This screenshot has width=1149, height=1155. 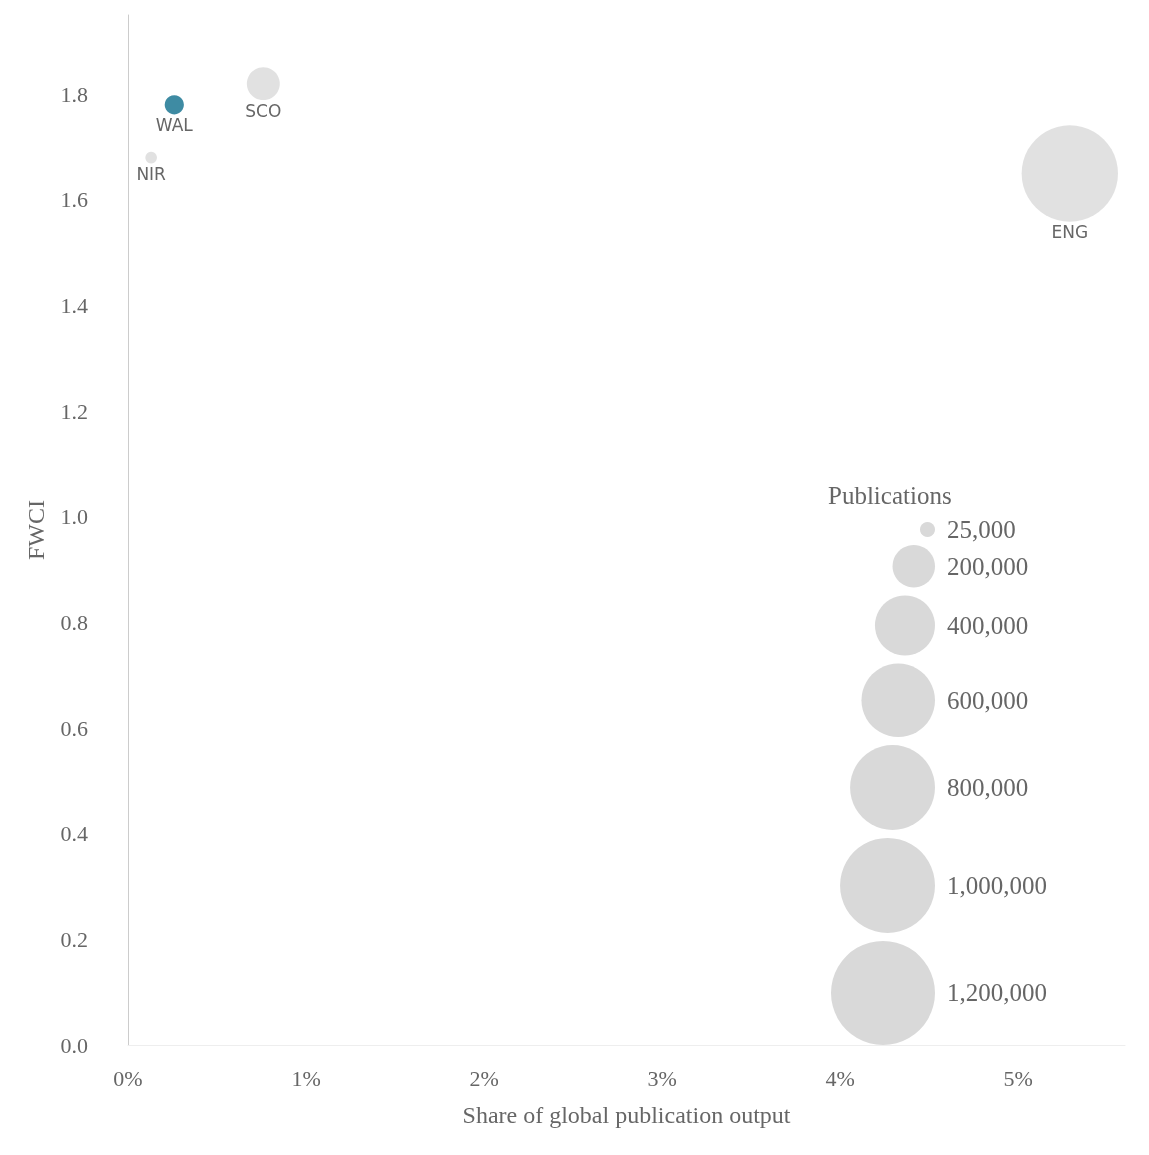 I want to click on x-tick-label: 1%, so click(x=306, y=1078).